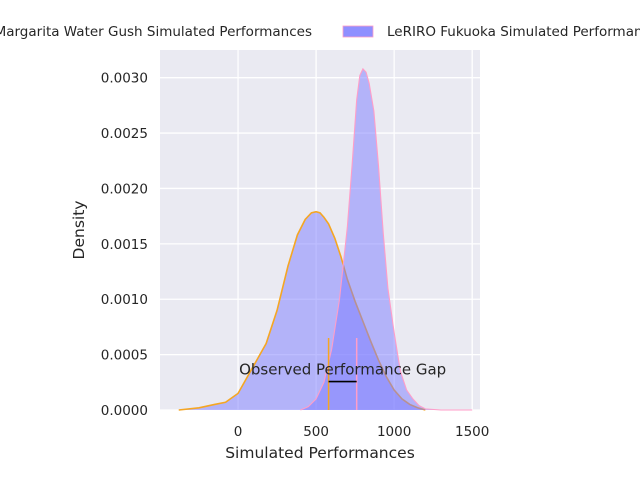  Describe the element at coordinates (362, 432) in the screenshot. I see `x-axis-ticks: 0 500 1000 1500` at that location.